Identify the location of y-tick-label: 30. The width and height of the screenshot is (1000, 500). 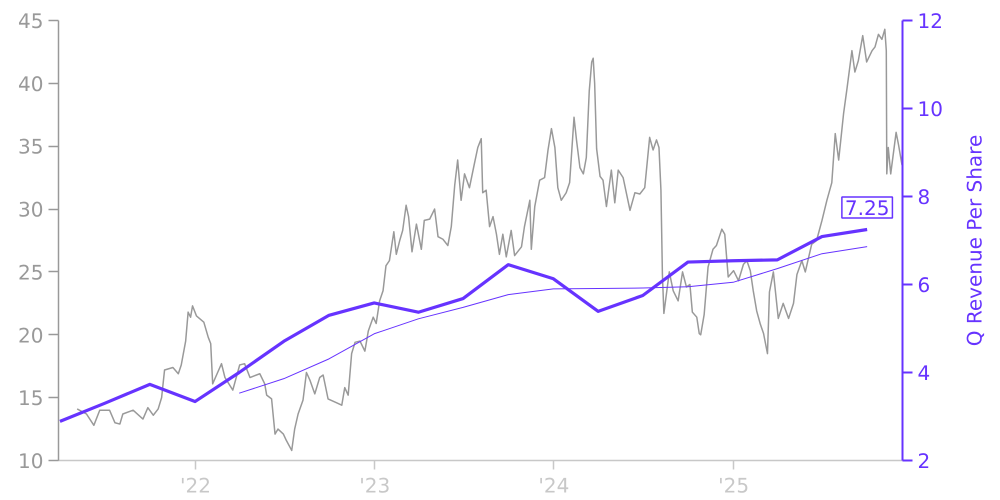
(31, 210).